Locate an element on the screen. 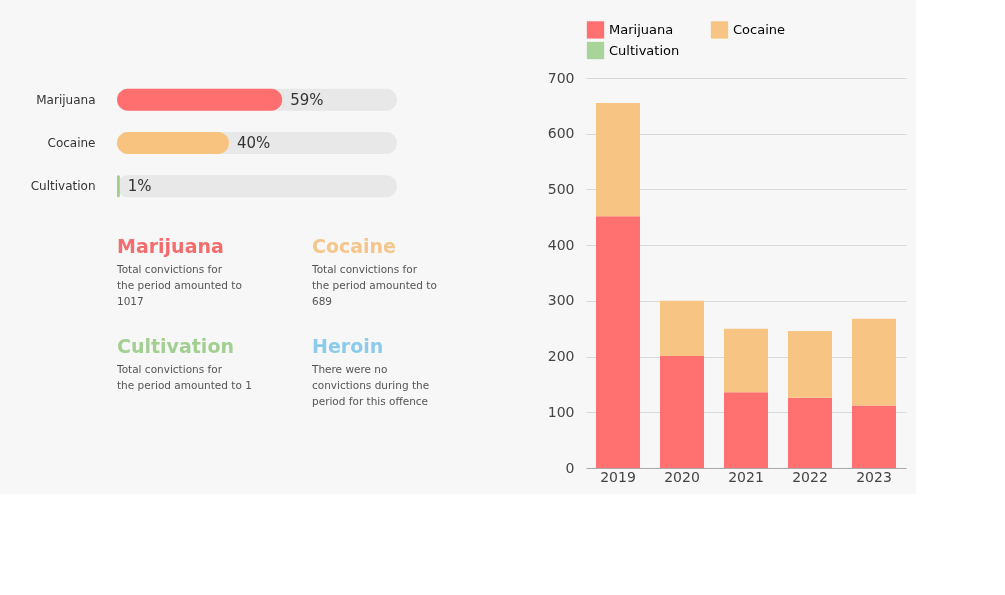 Image resolution: width=1005 pixels, height=595 pixels. category-label: Marijuana is located at coordinates (170, 246).